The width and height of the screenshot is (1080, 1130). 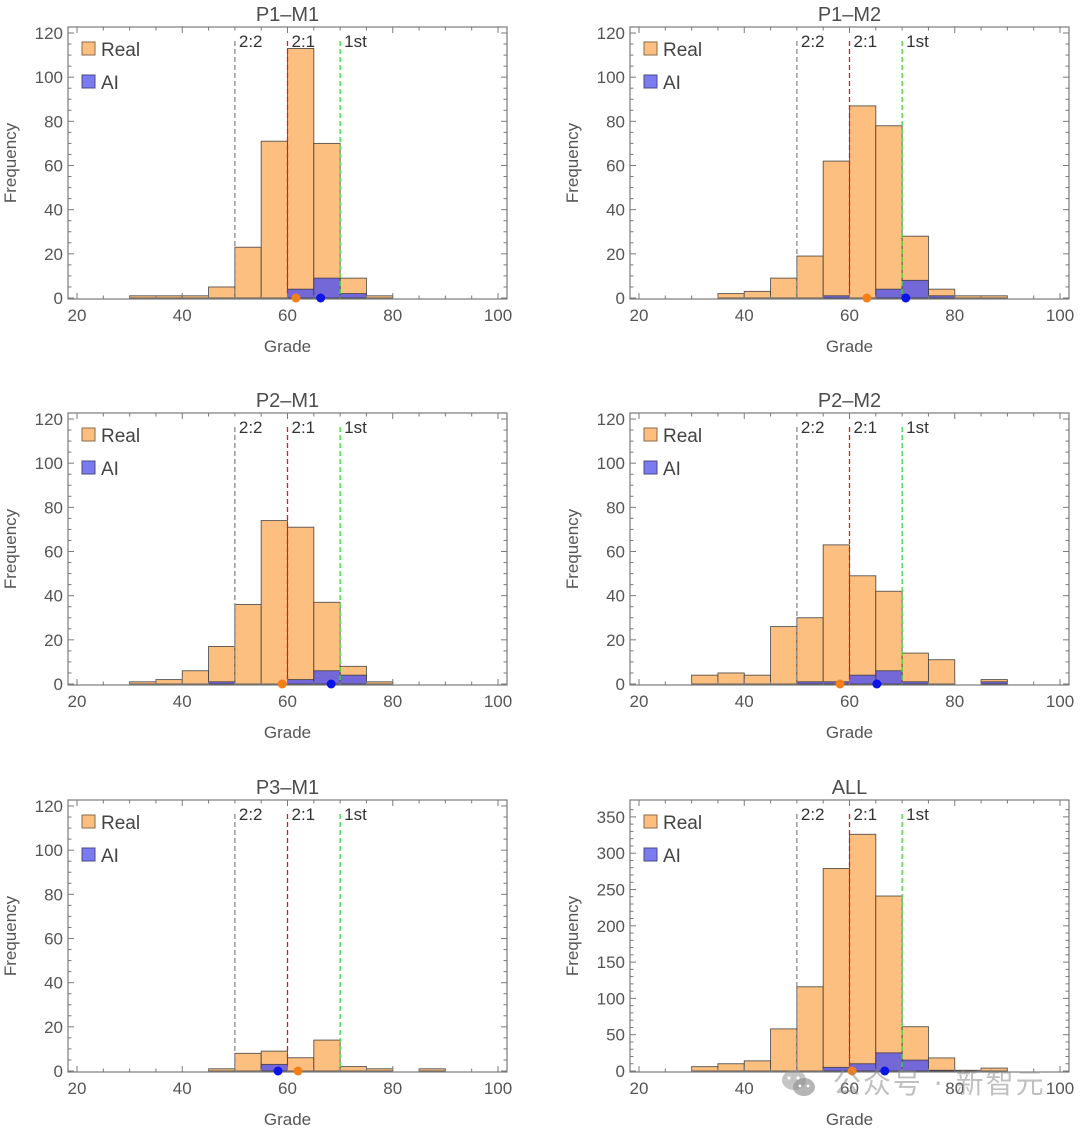 What do you see at coordinates (615, 1035) in the screenshot?
I see `y-tick-label: 50` at bounding box center [615, 1035].